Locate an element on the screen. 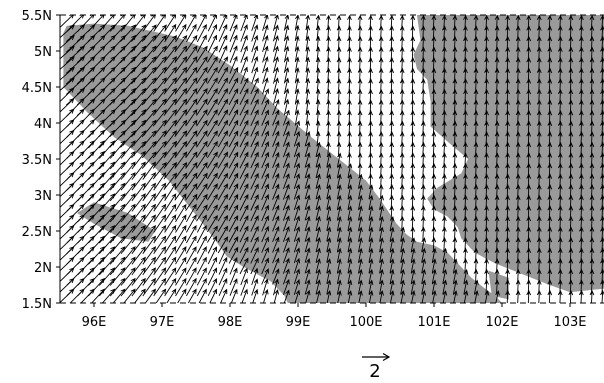 The width and height of the screenshot is (604, 383). x-tick-label: 97E is located at coordinates (162, 322).